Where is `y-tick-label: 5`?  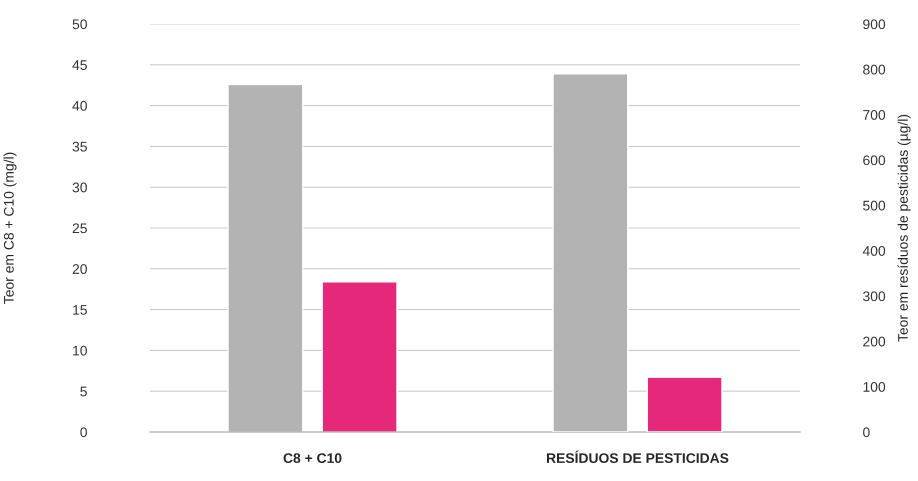 y-tick-label: 5 is located at coordinates (83, 391).